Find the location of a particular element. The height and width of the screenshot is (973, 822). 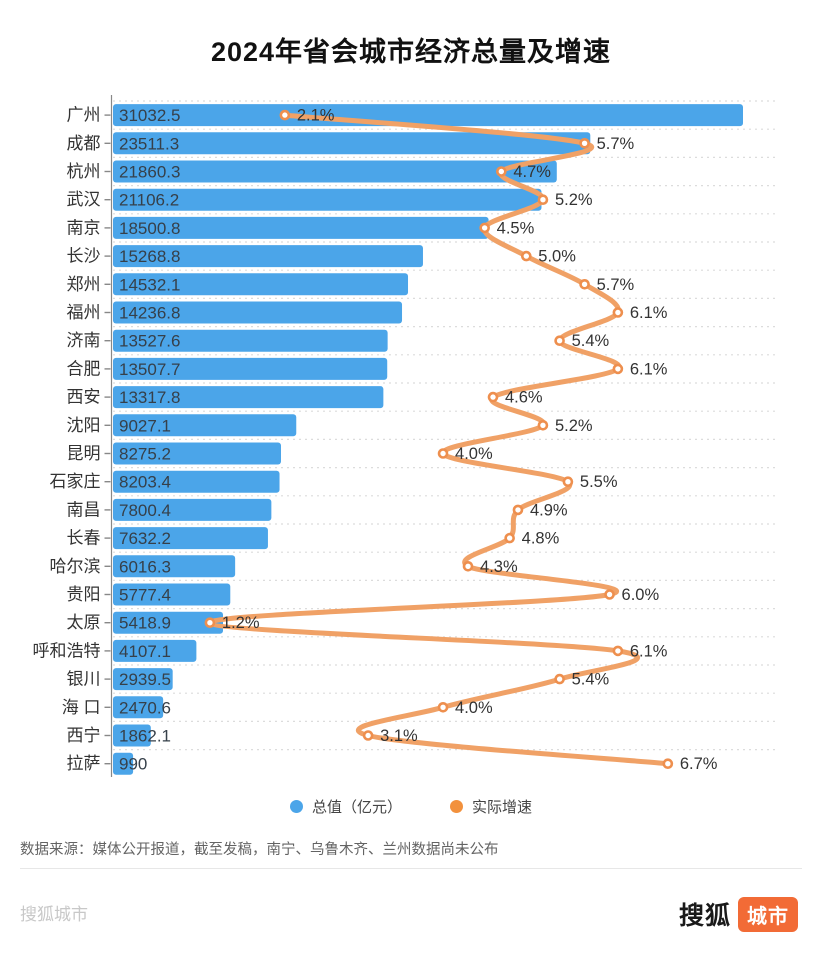

growth-value-label: 4.5% is located at coordinates (516, 228).